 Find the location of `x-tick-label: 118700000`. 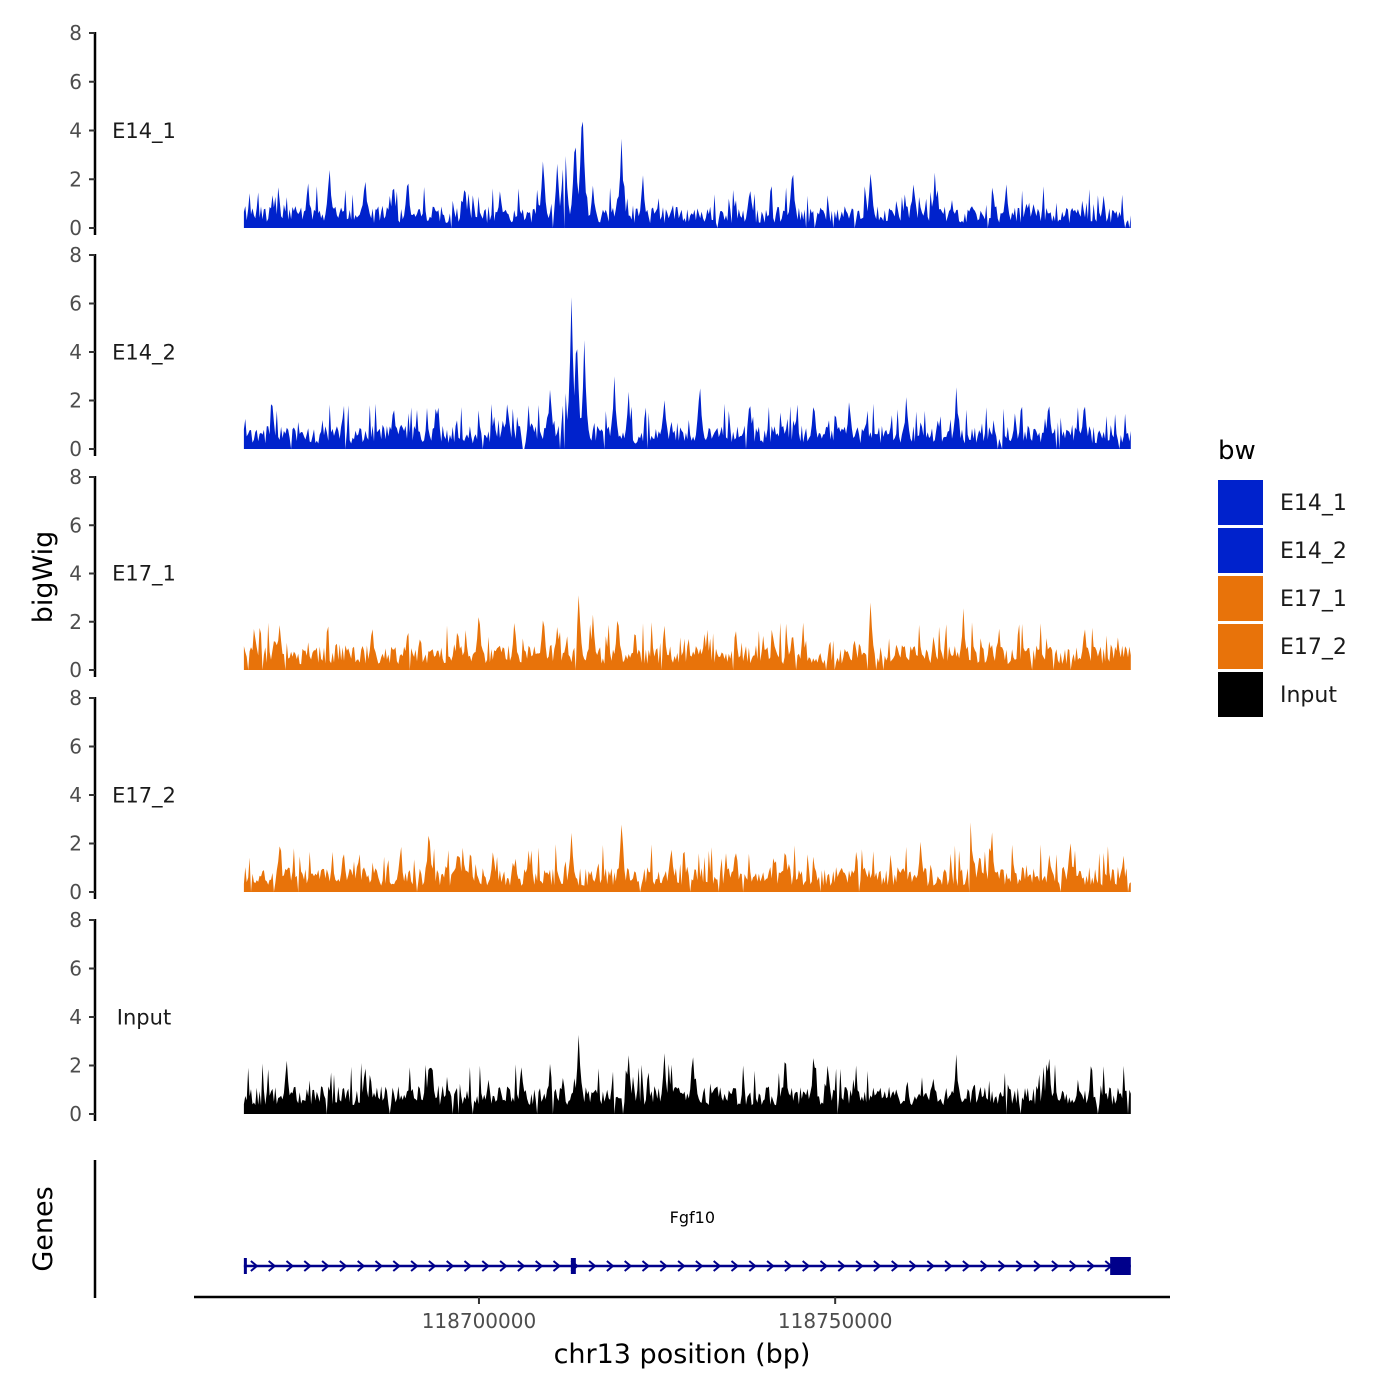

x-tick-label: 118700000 is located at coordinates (479, 1321).